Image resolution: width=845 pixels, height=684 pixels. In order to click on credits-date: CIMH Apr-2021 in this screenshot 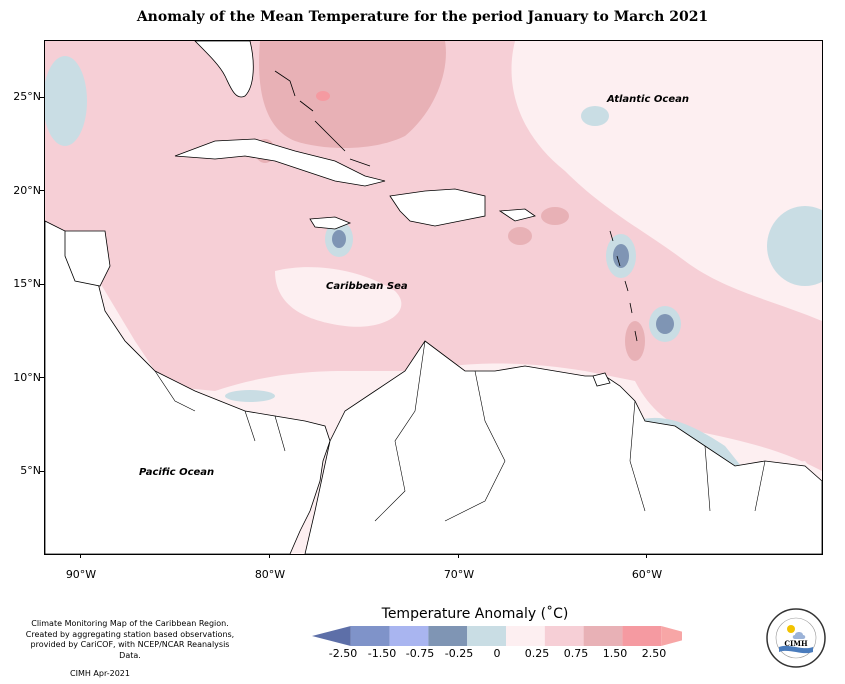, I will do `click(100, 673)`.